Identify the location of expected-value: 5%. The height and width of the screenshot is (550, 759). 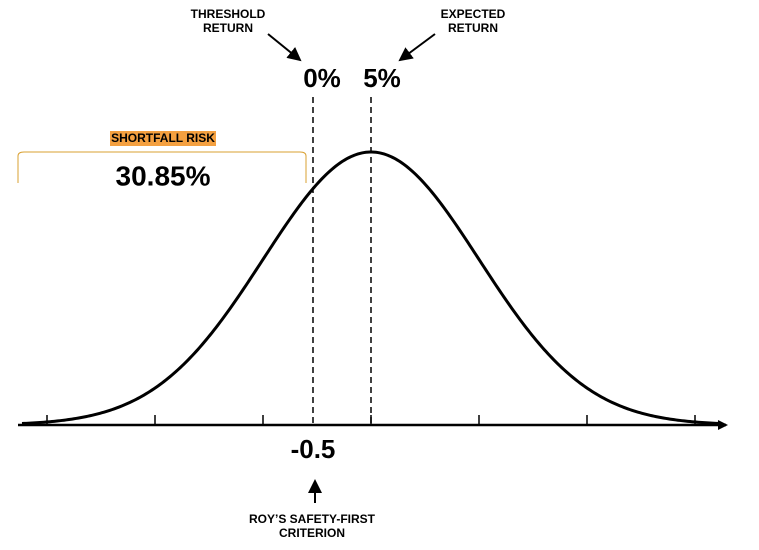
(382, 78).